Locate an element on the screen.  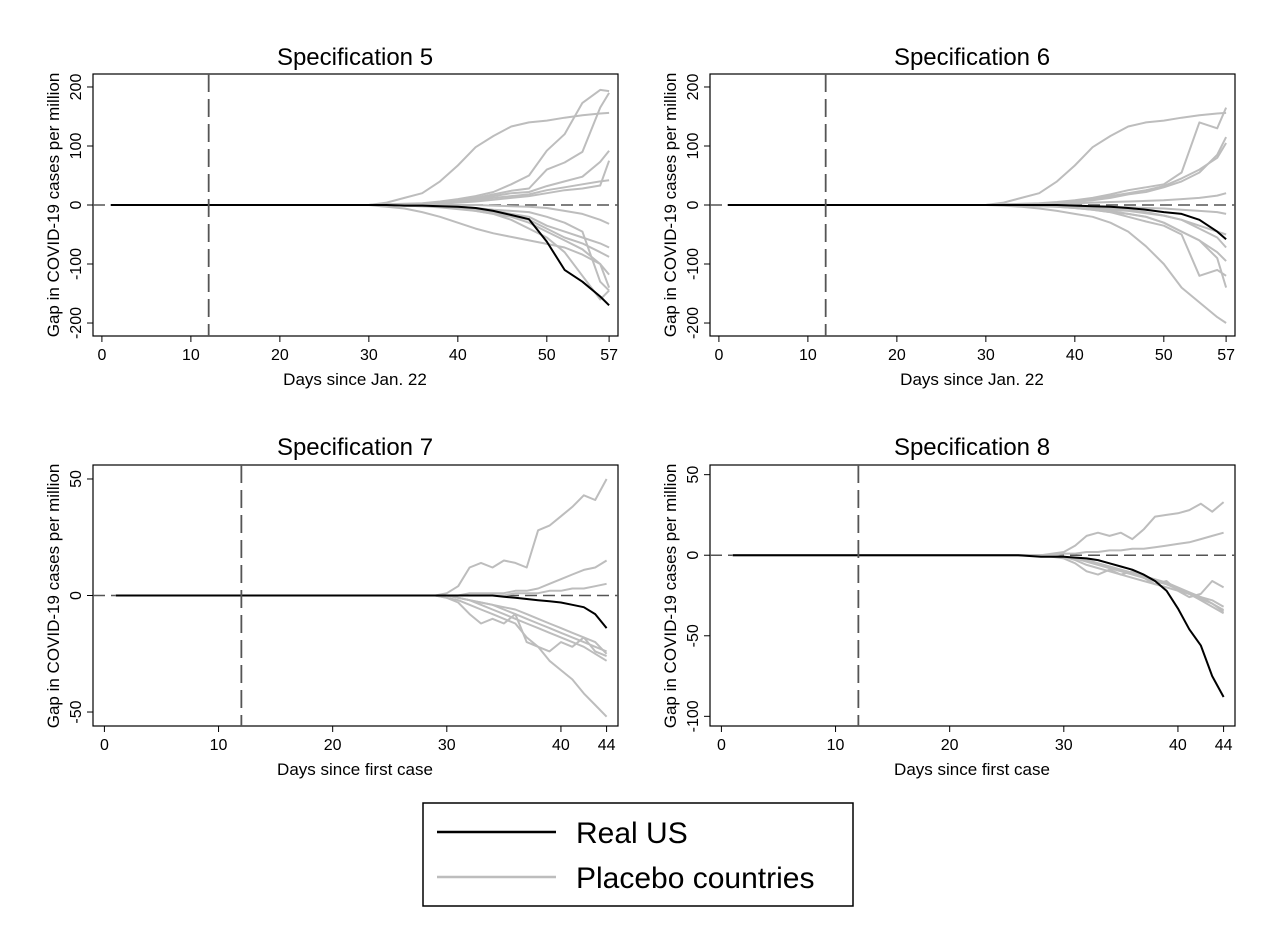
plot-frame is located at coordinates (972, 595).